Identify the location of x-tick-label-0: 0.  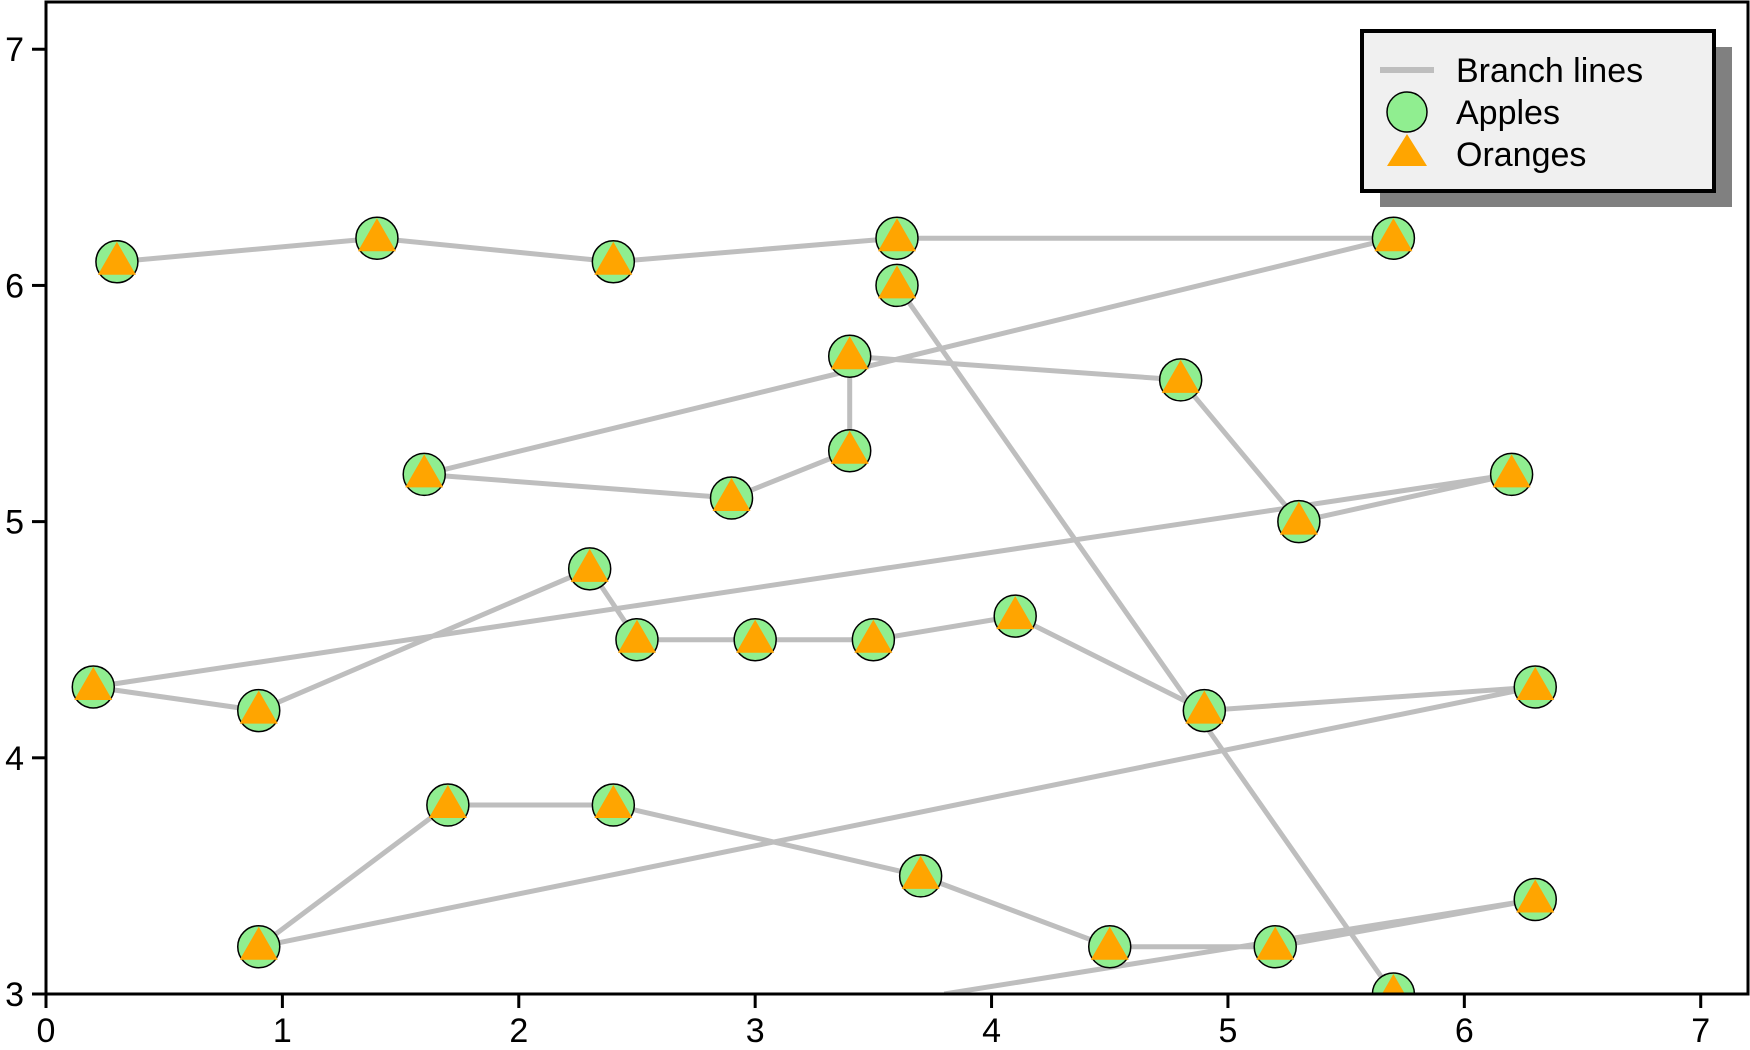
(46, 1031).